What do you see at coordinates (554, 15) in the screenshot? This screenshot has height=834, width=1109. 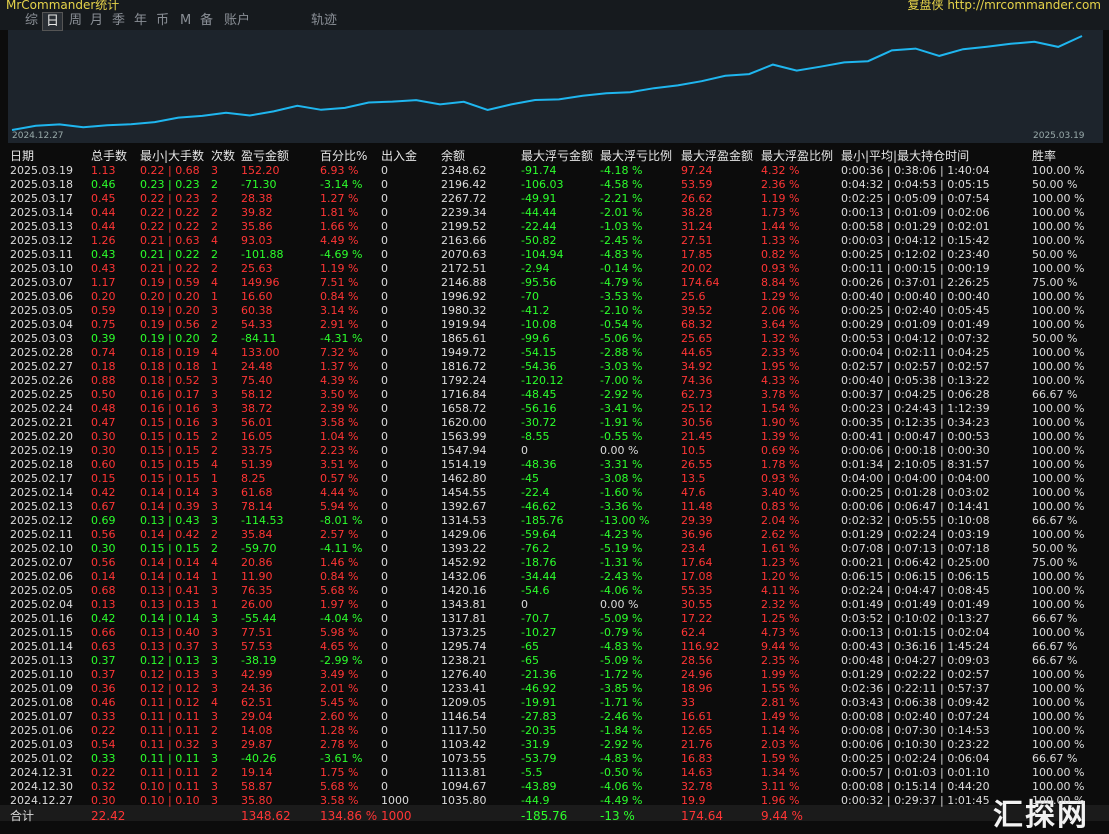 I see `top-bar` at bounding box center [554, 15].